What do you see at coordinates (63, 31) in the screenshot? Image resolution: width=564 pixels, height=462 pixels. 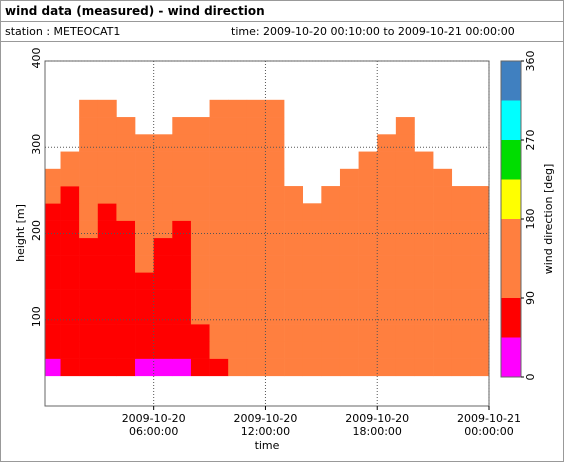 I see `station: station : METEOCAT1` at bounding box center [63, 31].